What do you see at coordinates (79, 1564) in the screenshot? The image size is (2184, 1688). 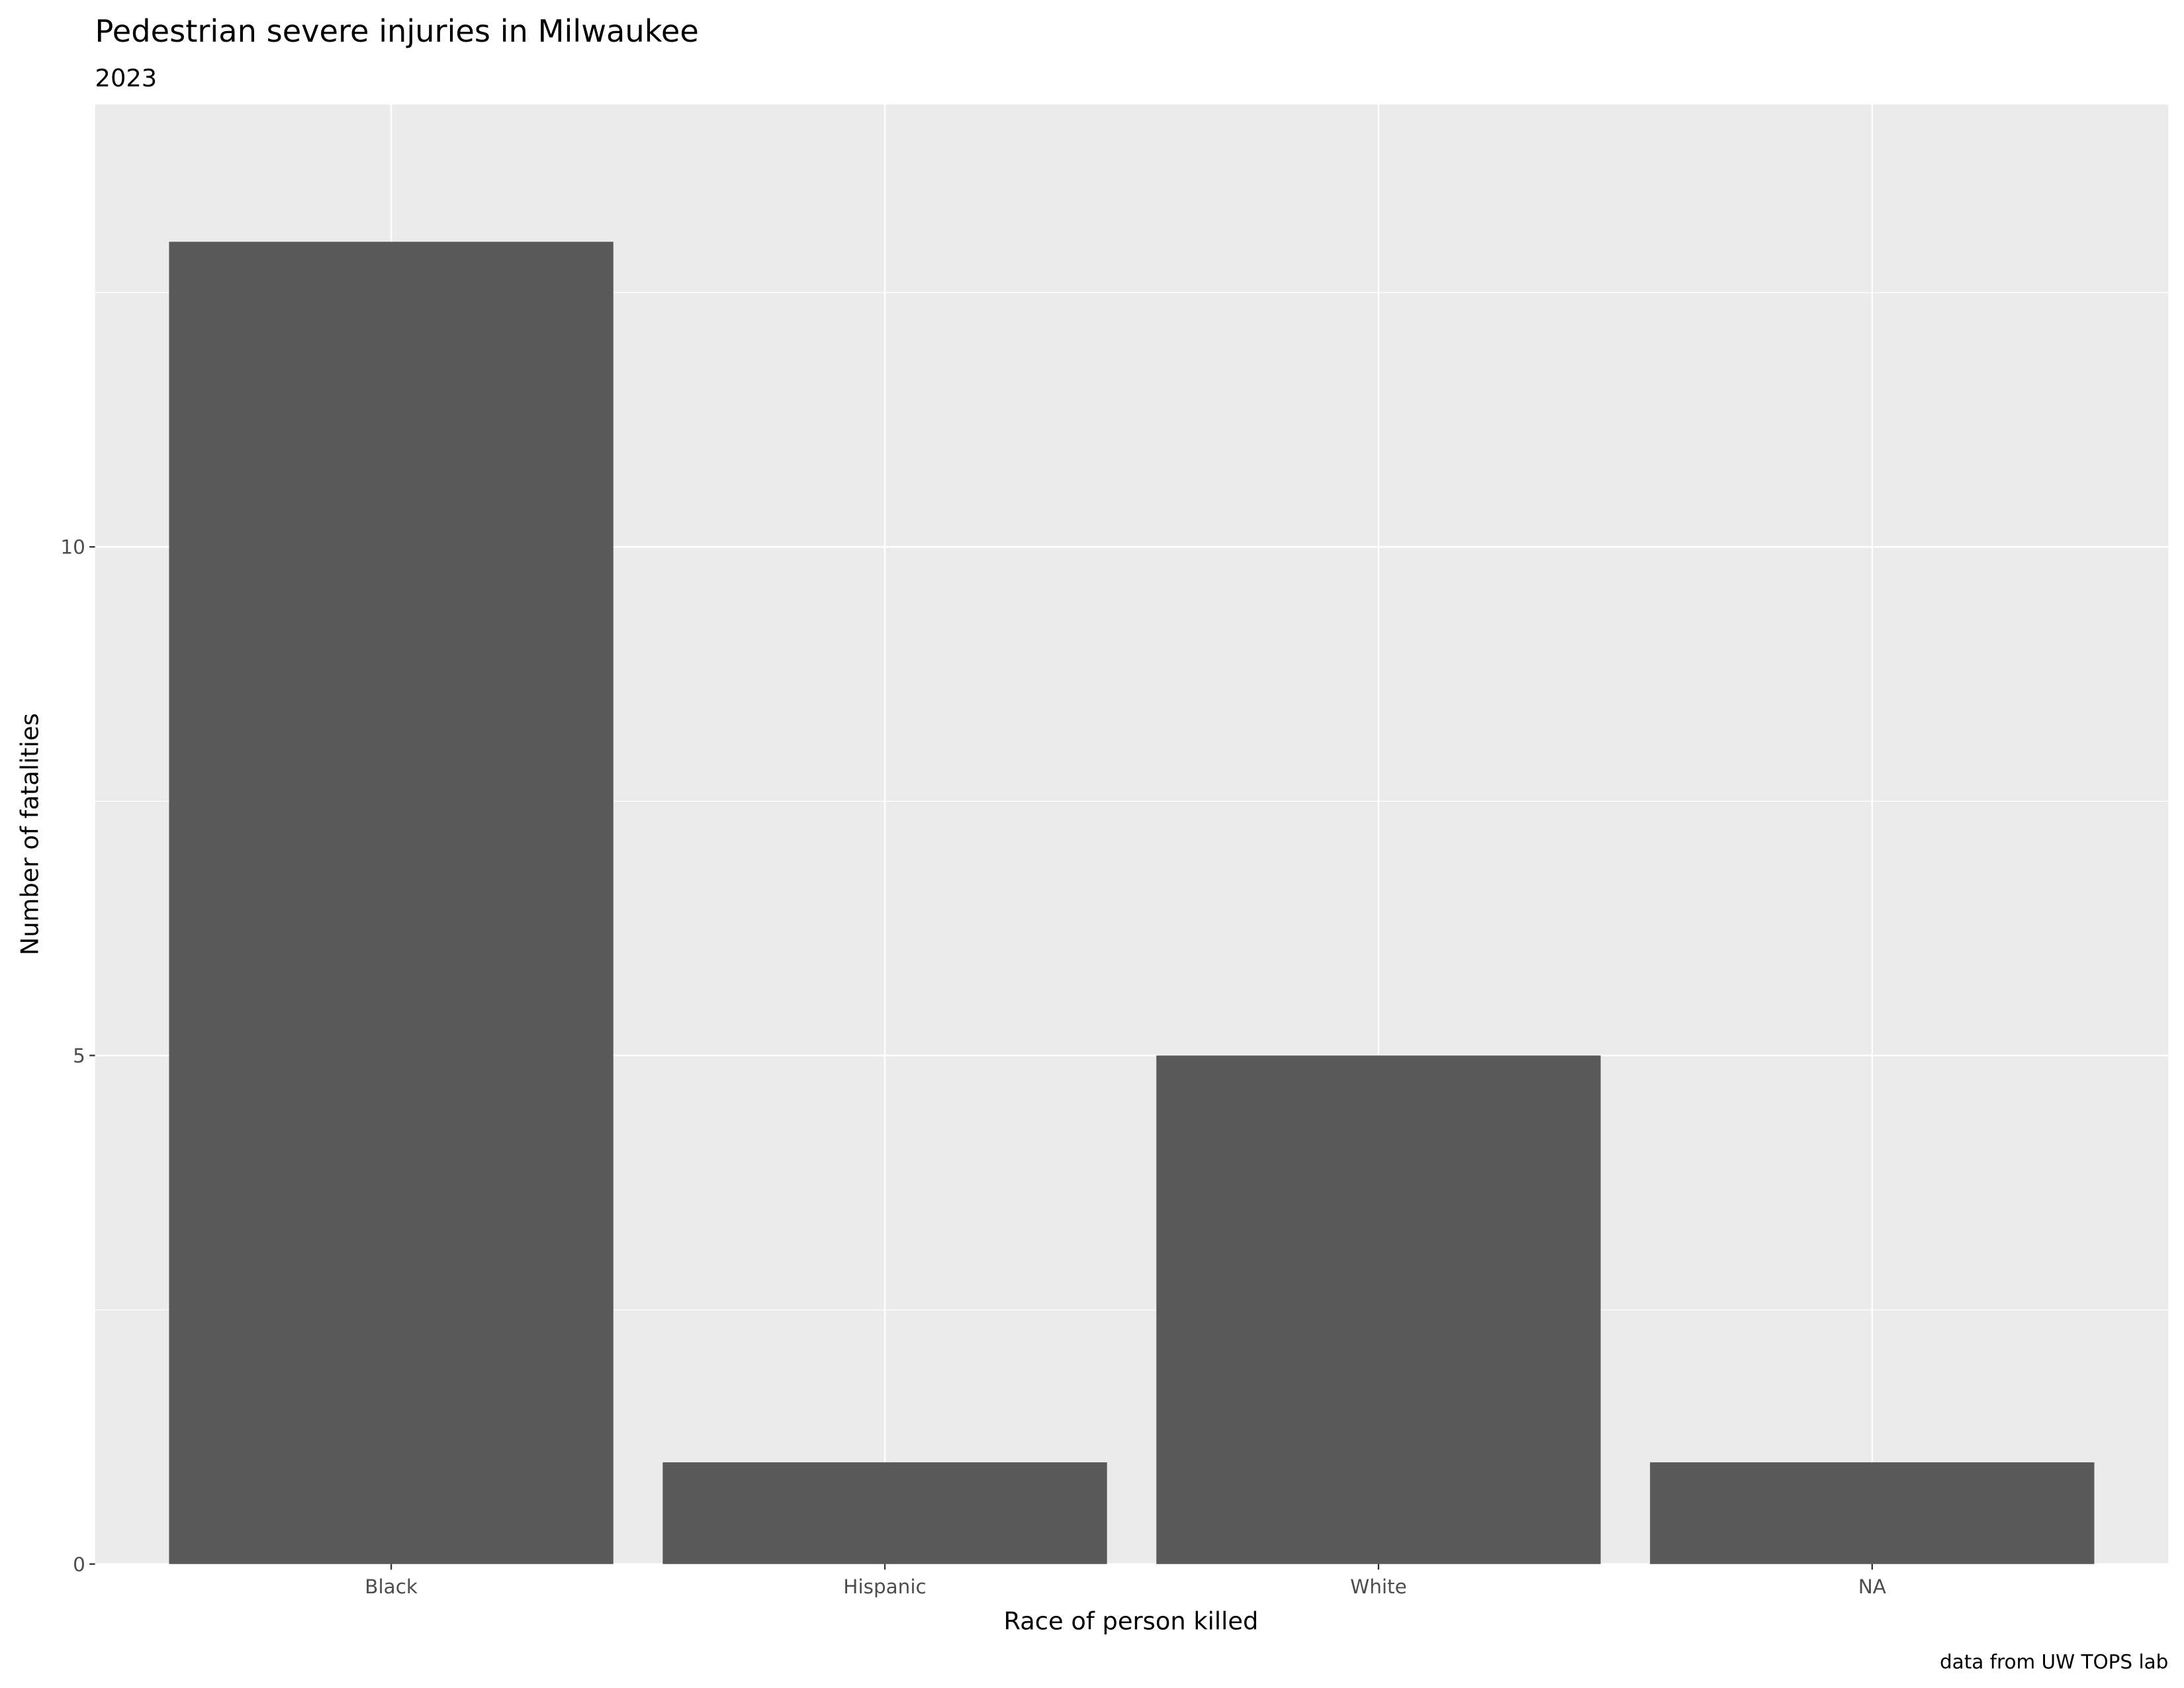 I see `y-tick-label: 0` at bounding box center [79, 1564].